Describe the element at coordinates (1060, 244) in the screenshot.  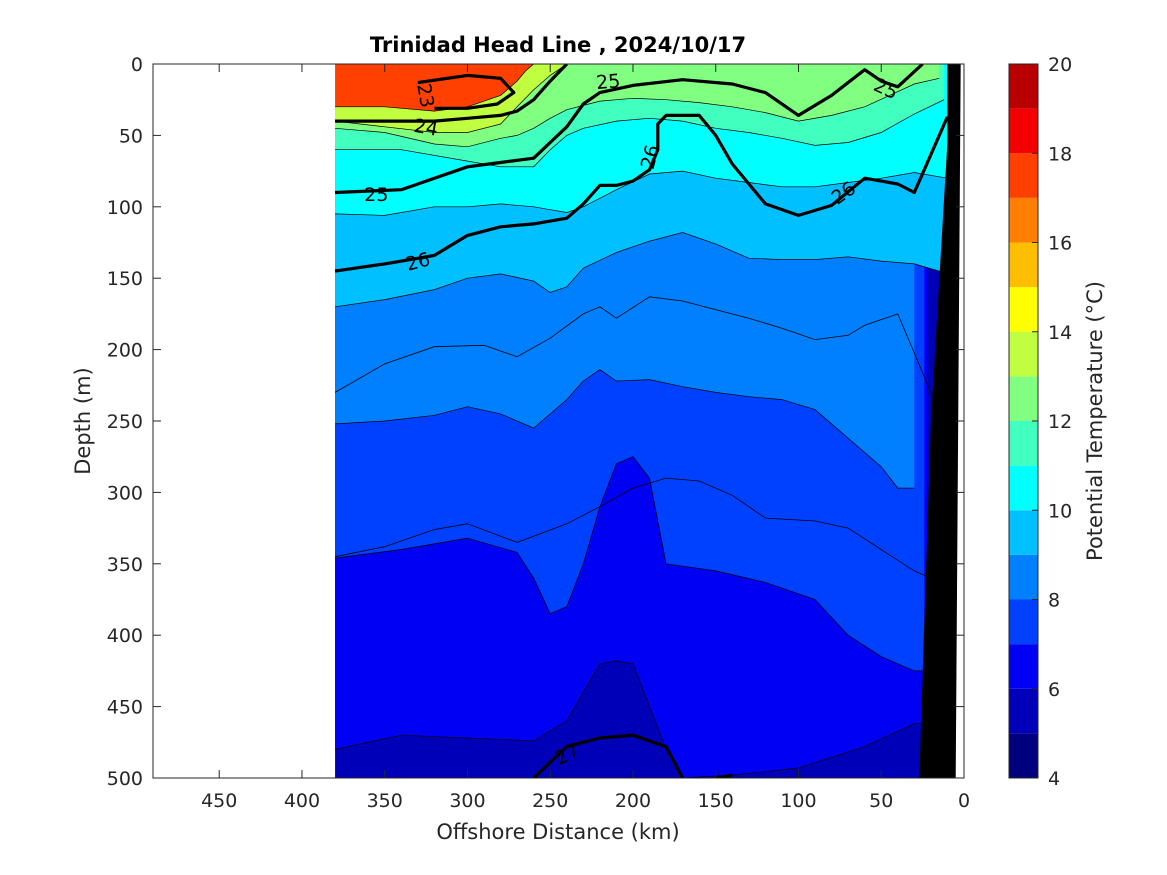
I see `colorbar-tick-label: 16` at that location.